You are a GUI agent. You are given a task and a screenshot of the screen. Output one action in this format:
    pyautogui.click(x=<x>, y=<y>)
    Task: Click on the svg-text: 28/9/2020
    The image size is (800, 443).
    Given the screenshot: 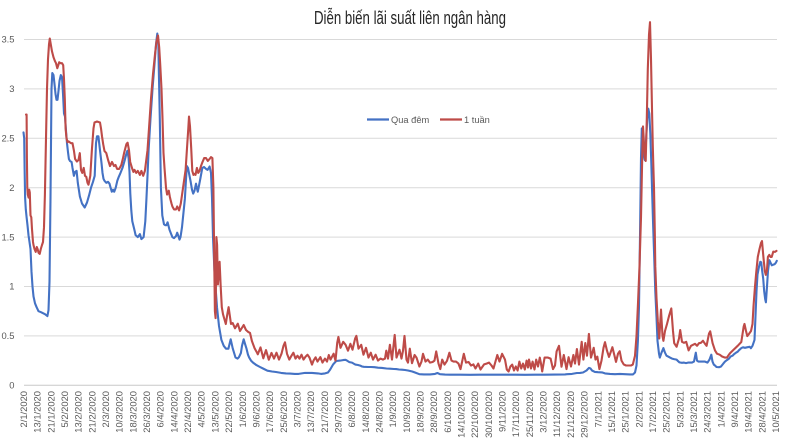 What is the action you would take?
    pyautogui.click(x=433, y=412)
    